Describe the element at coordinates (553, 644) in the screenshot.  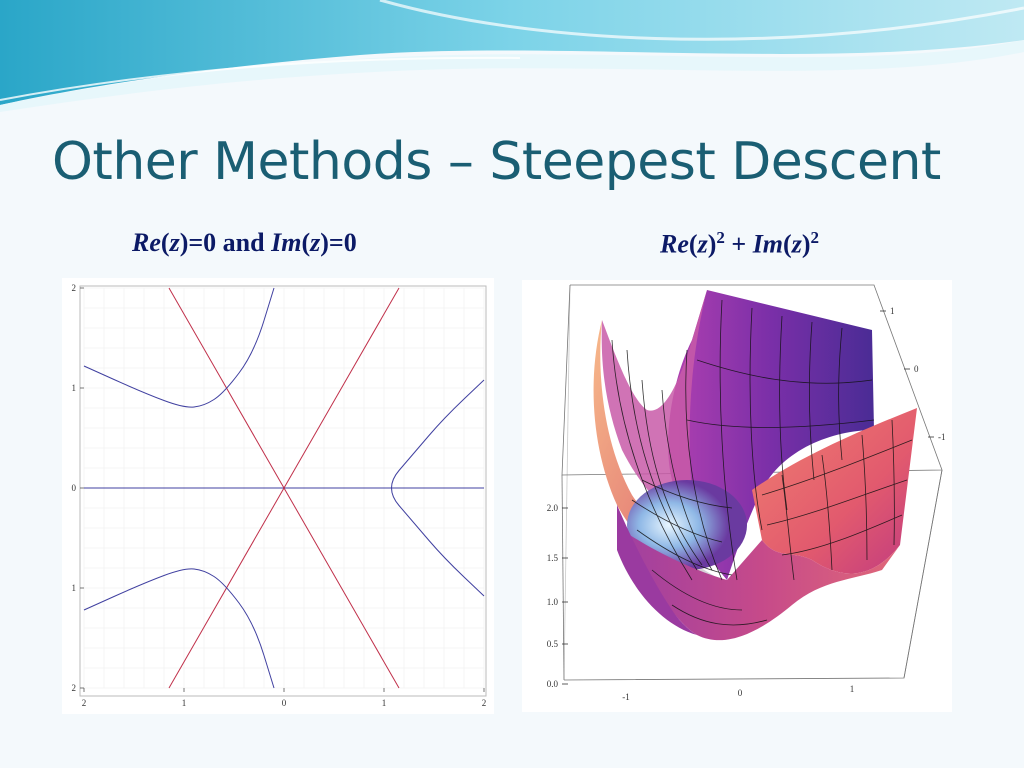
I see `z-tick-label: 0.5` at that location.